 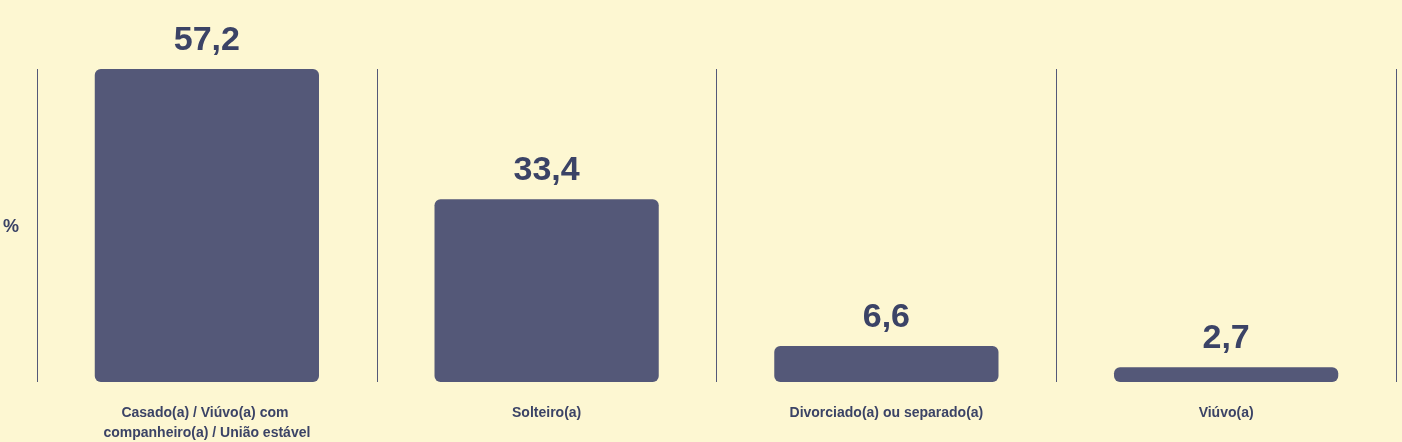 What do you see at coordinates (10, 225) in the screenshot?
I see `y-axis-title: %` at bounding box center [10, 225].